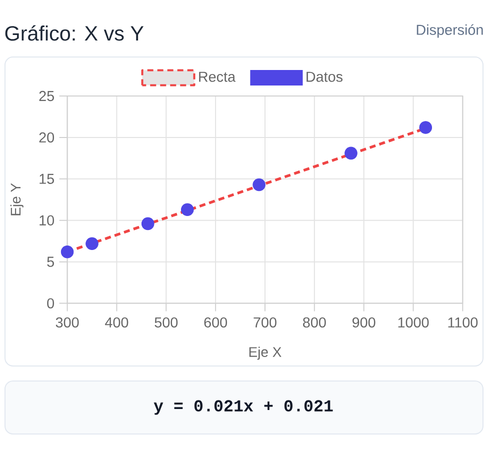  Describe the element at coordinates (265, 353) in the screenshot. I see `x-axis-title: Eje X` at that location.